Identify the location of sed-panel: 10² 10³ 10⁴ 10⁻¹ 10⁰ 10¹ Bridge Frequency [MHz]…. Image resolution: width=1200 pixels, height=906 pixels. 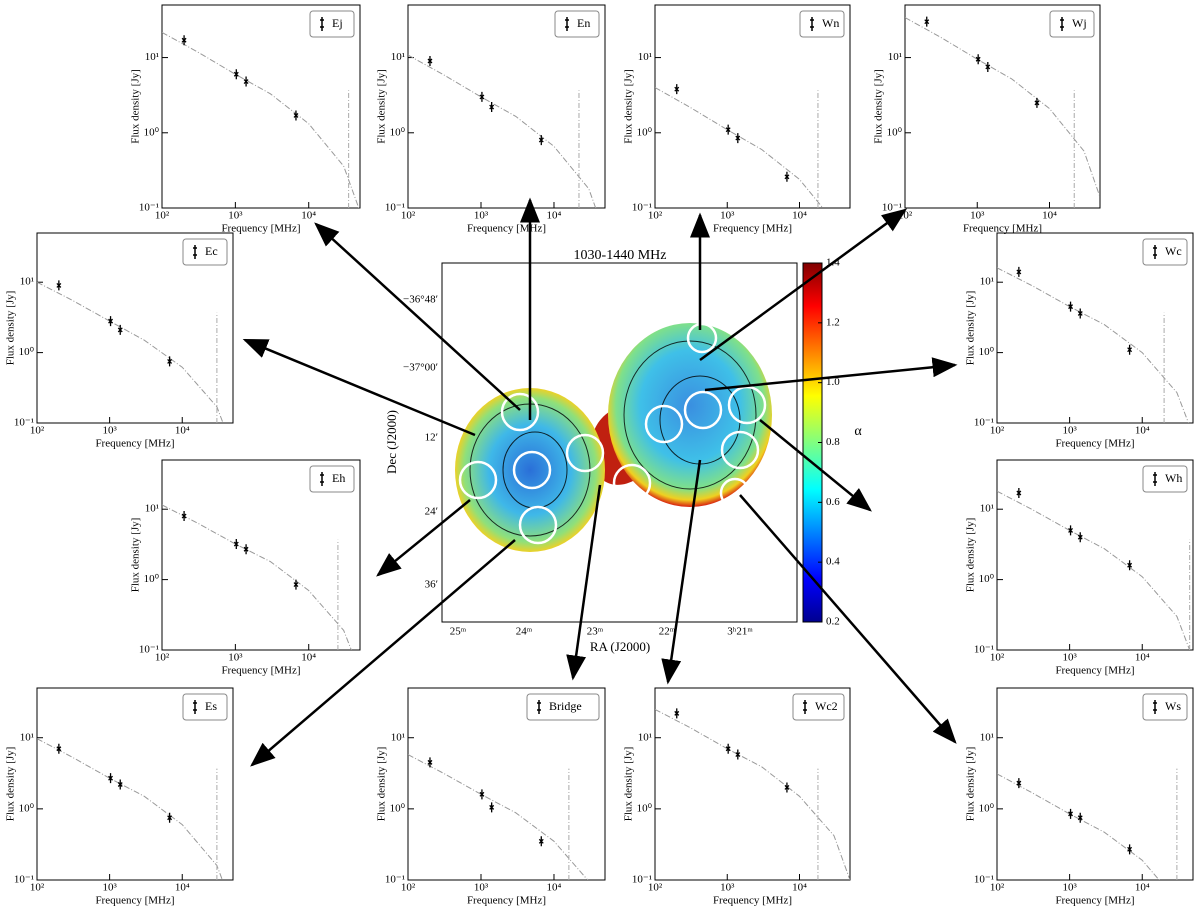
(491, 796).